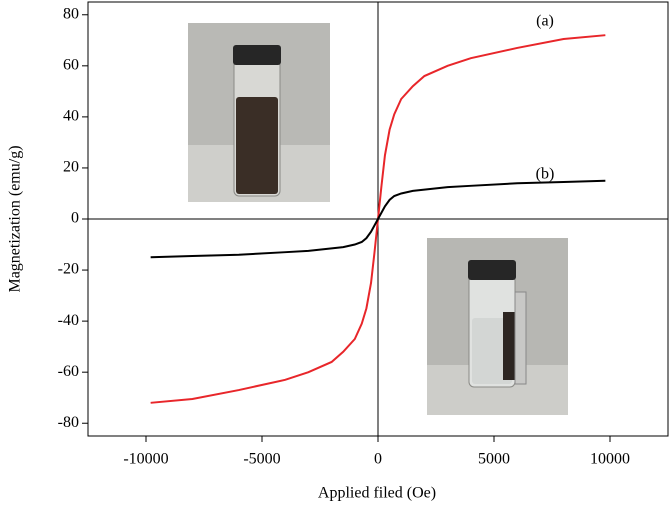 The height and width of the screenshot is (508, 672). What do you see at coordinates (71, 167) in the screenshot?
I see `y-tick-label: 20` at bounding box center [71, 167].